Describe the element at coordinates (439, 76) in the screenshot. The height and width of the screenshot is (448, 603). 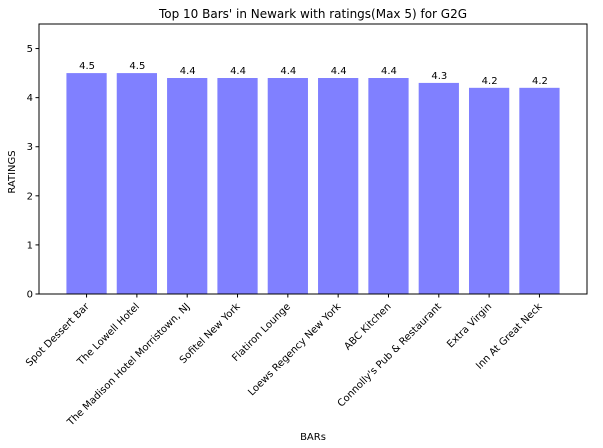
I see `bar-value-label: 4.3` at that location.